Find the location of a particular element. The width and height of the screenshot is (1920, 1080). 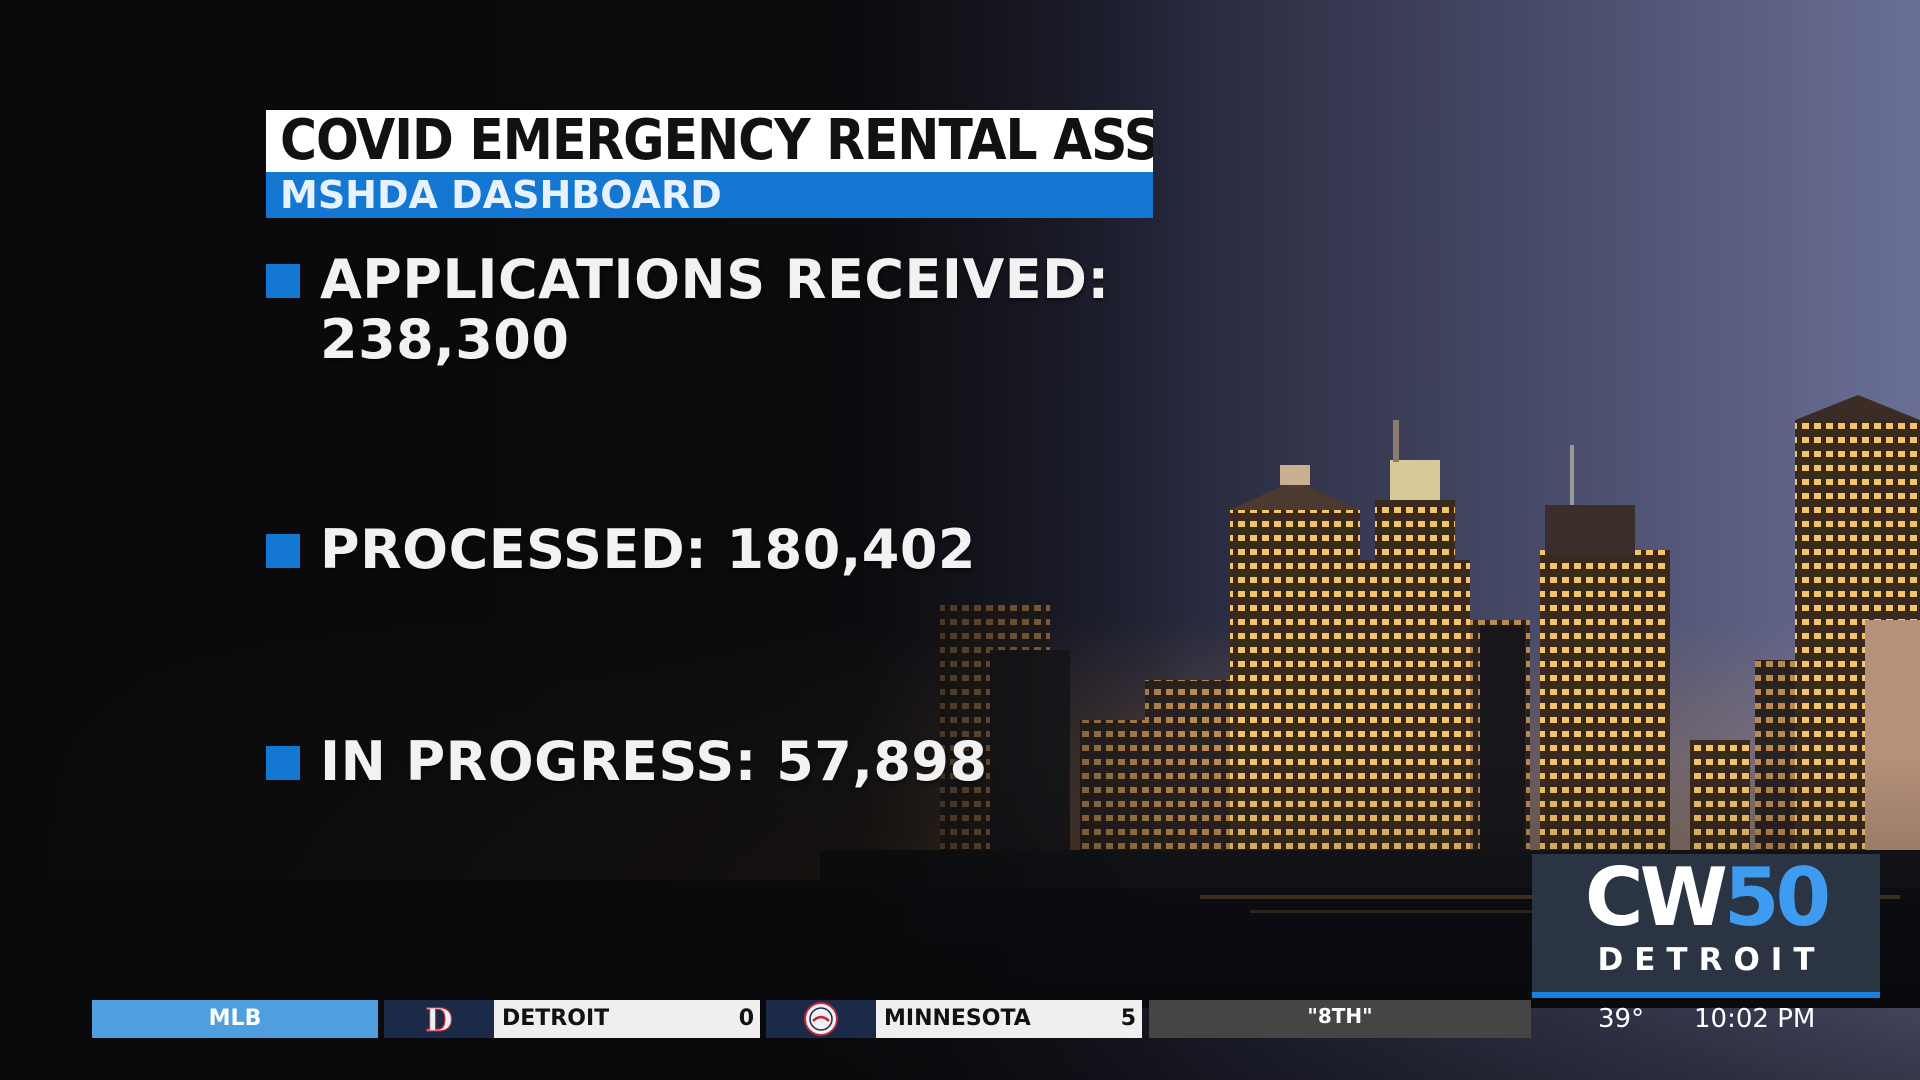

stat-label: IN PROGRESS: 57,898 is located at coordinates (654, 761).